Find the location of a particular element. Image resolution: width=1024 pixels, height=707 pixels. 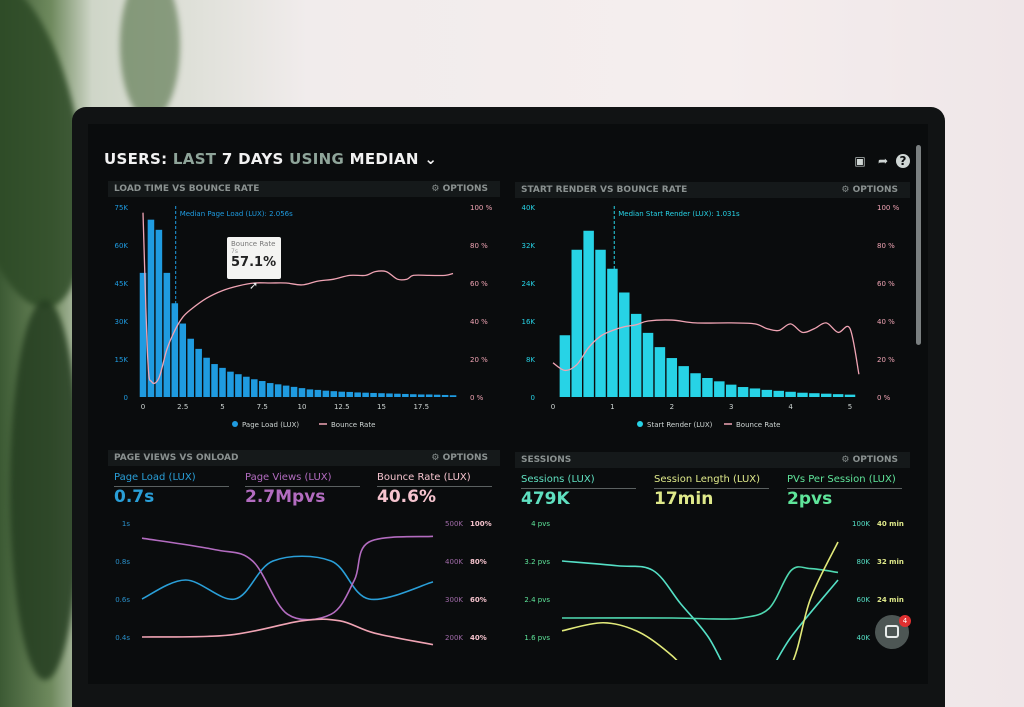

plant-leaf is located at coordinates (45, 490).